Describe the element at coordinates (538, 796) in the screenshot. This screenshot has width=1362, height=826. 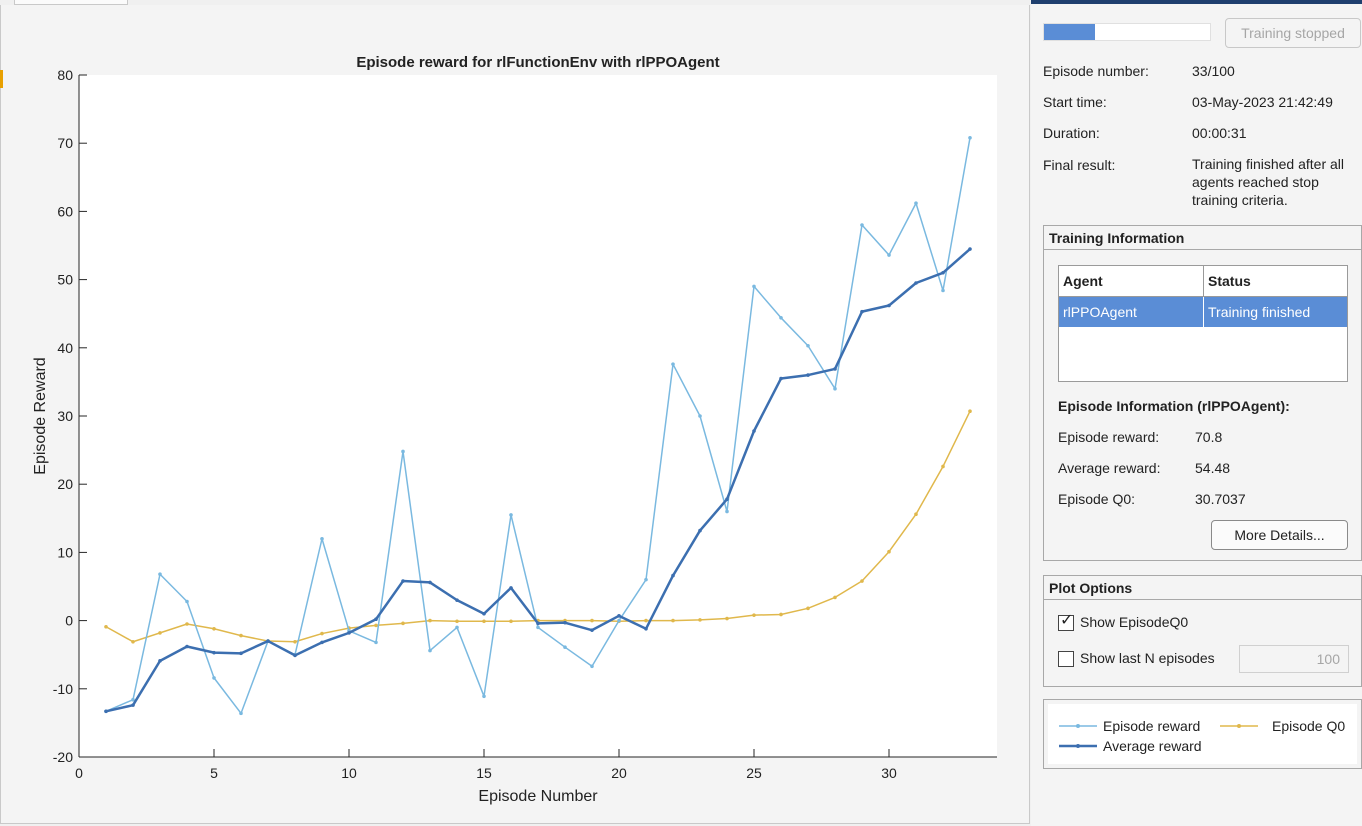
I see `x-axis-label: Episode Number` at that location.